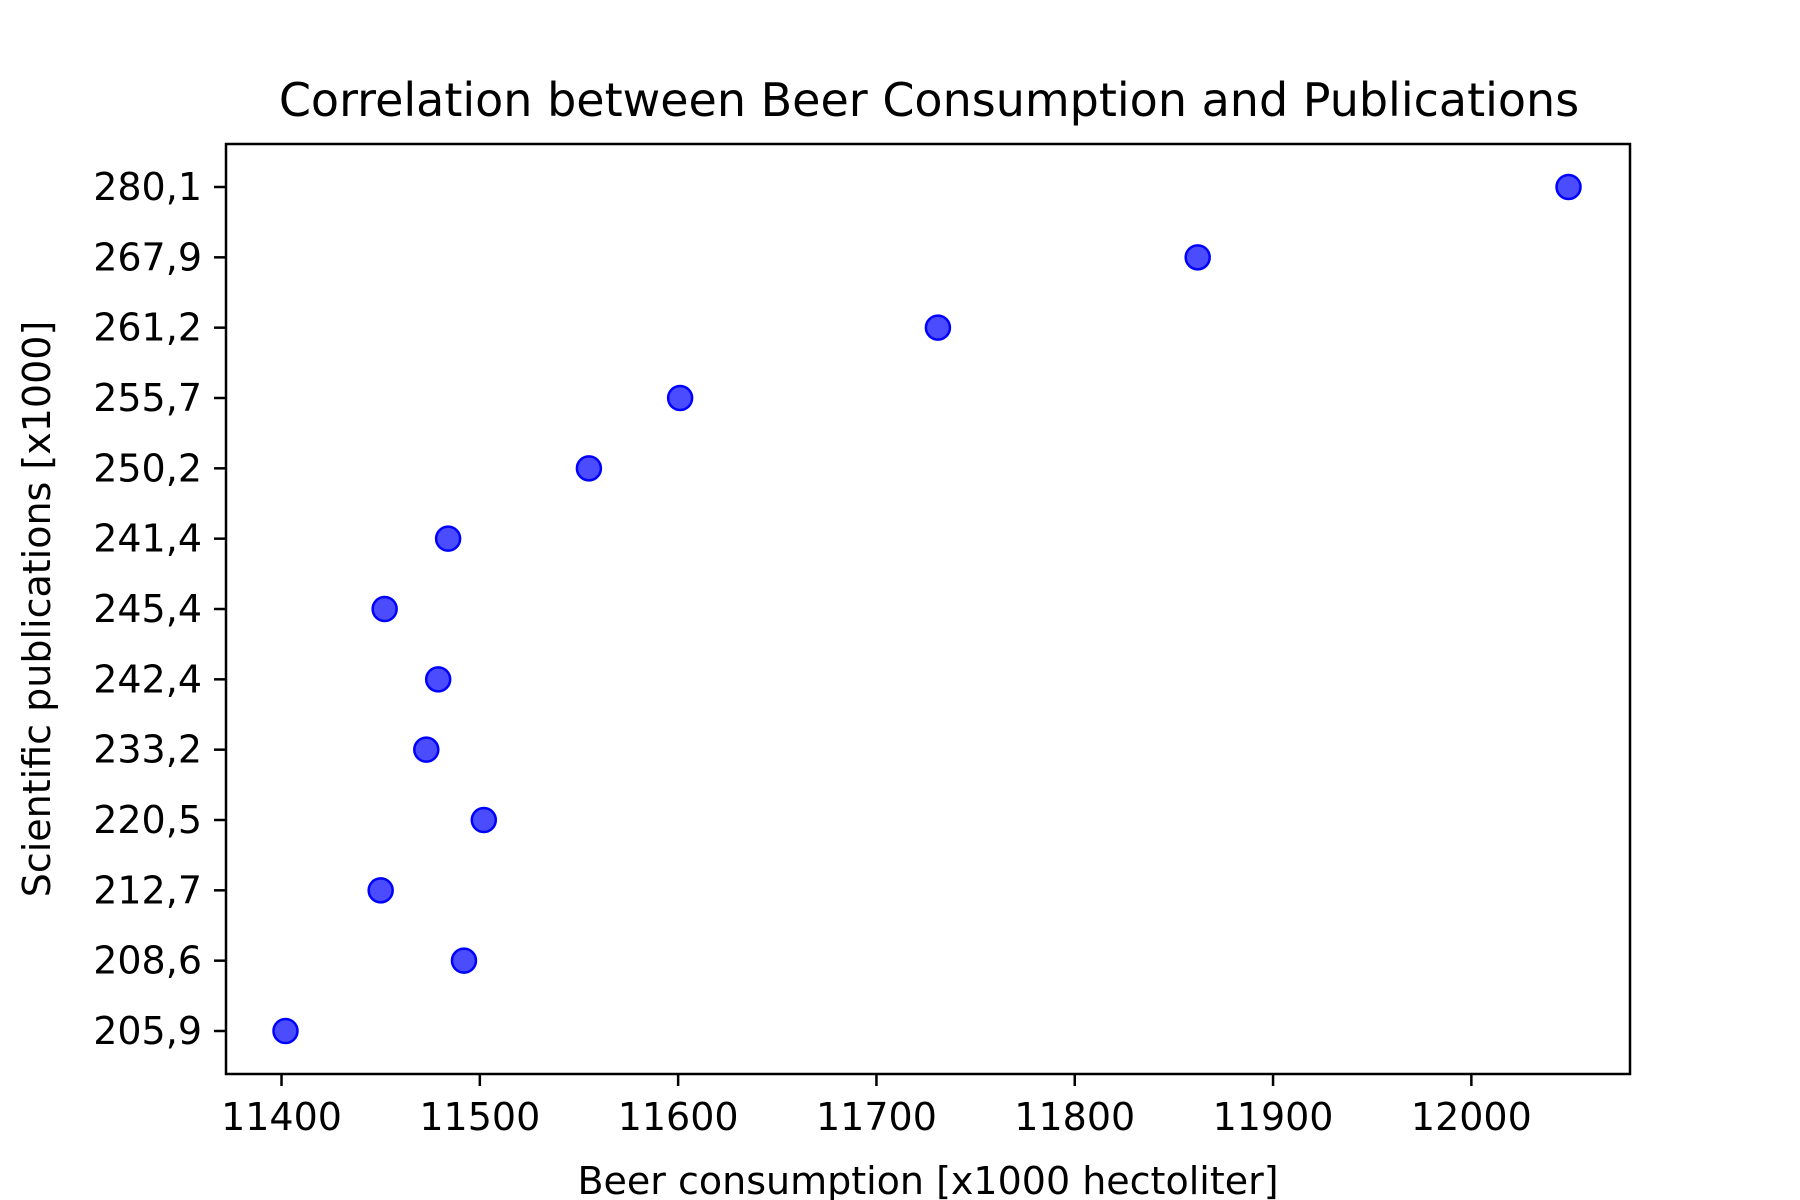 The width and height of the screenshot is (1800, 1200). Describe the element at coordinates (927, 1179) in the screenshot. I see `x-axis-label: Beer consumption [x1000 hectoliter]` at that location.